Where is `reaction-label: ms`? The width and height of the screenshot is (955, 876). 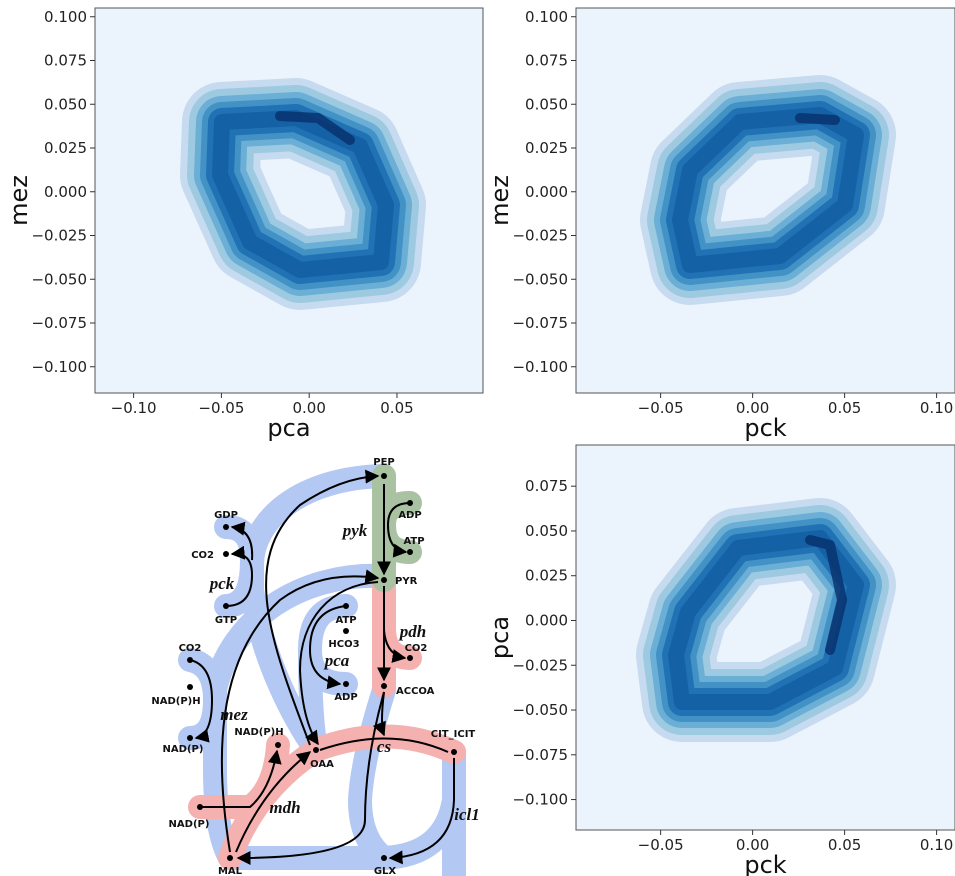 reaction-label: ms is located at coordinates (332, 872).